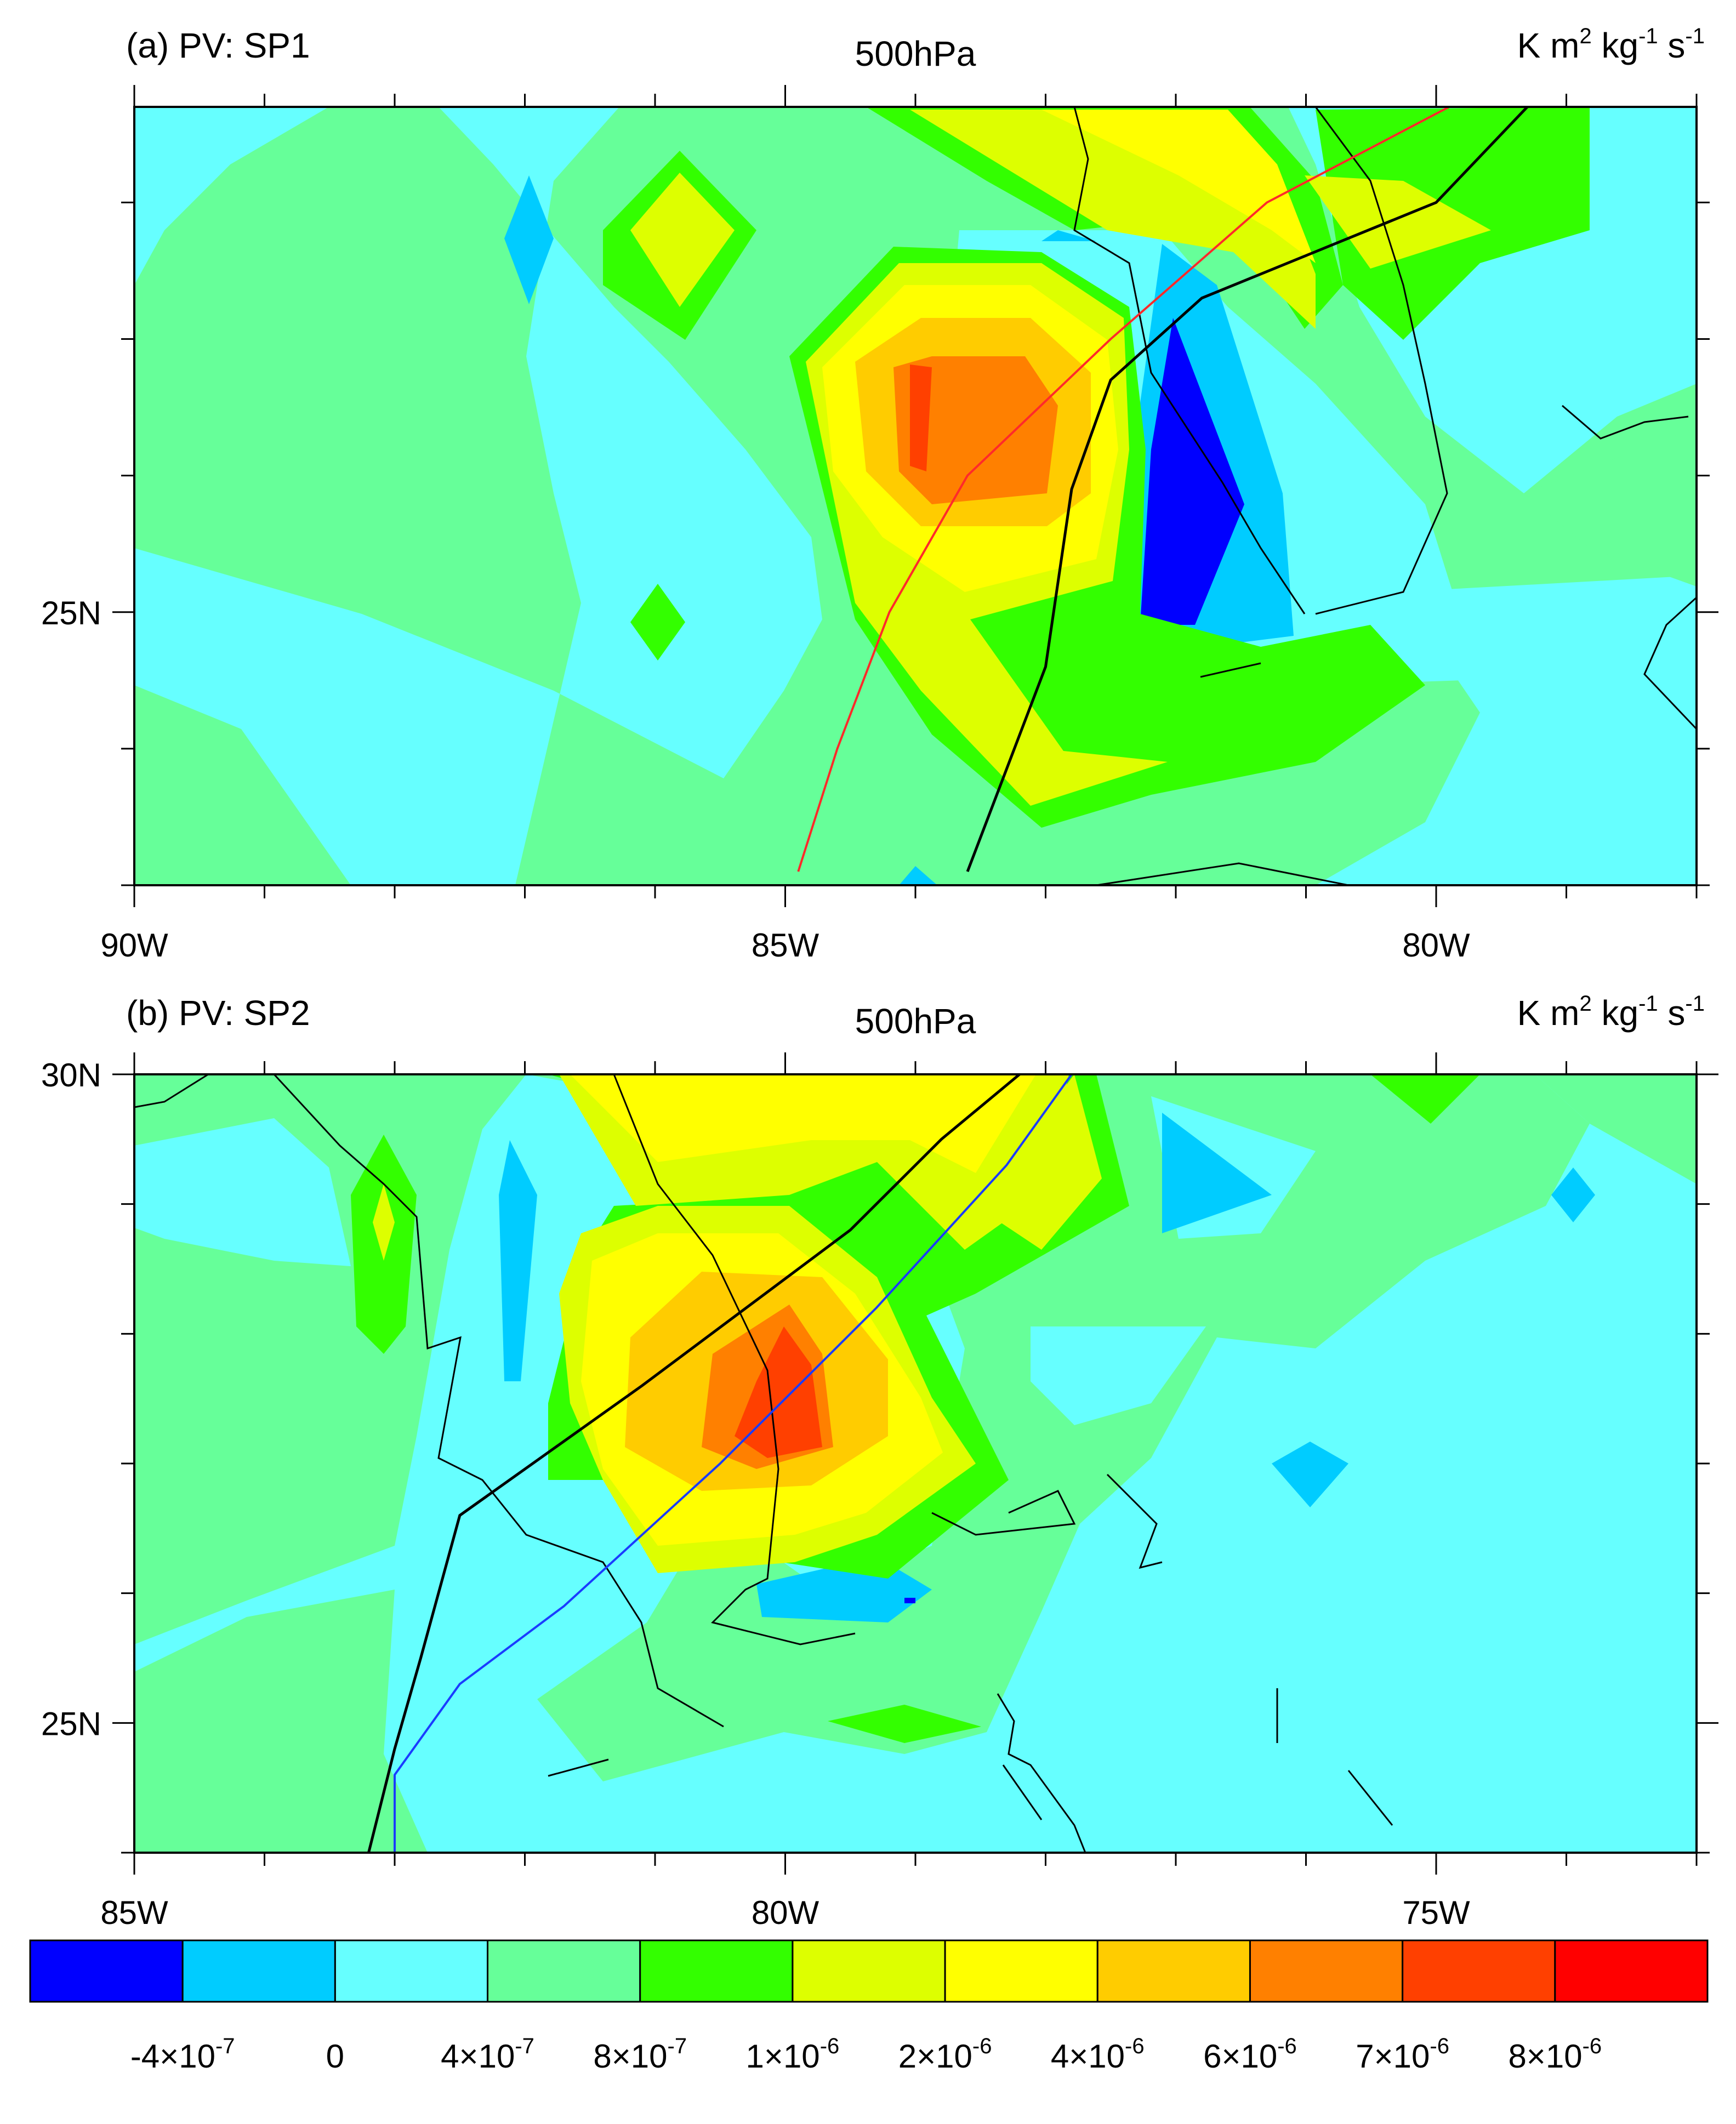 This screenshot has height=2124, width=1736. What do you see at coordinates (1611, 1013) in the screenshot?
I see `panel-b-units: K m2 kg-1 s-1` at bounding box center [1611, 1013].